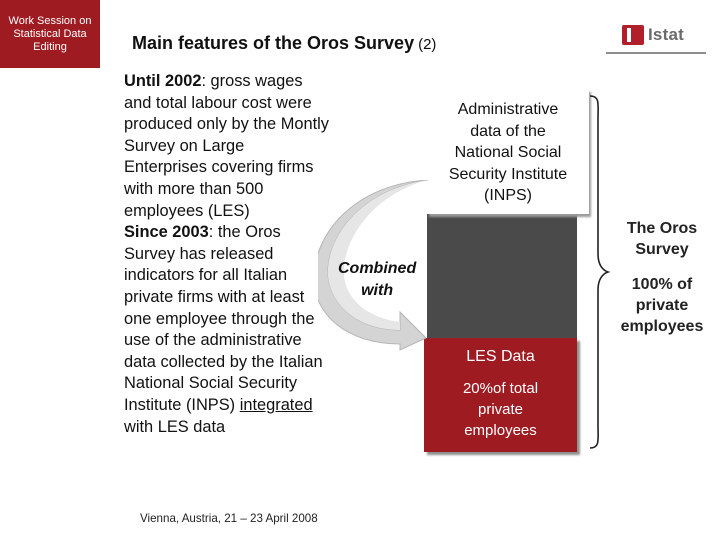 This screenshot has width=720, height=540. Describe the element at coordinates (666, 34) in the screenshot. I see `istat-logo-text: Istat` at that location.